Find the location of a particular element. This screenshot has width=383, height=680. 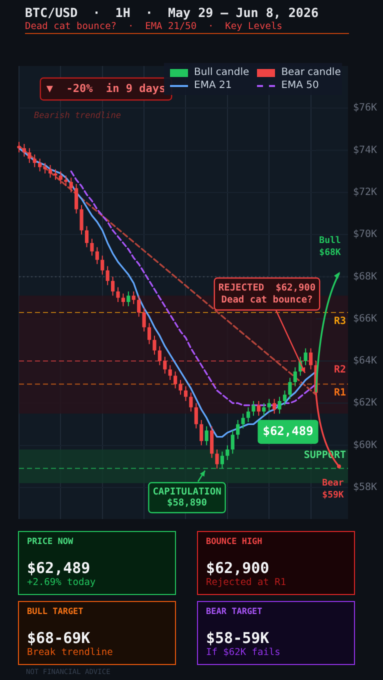

text: PRICE NOW is located at coordinates (50, 542).